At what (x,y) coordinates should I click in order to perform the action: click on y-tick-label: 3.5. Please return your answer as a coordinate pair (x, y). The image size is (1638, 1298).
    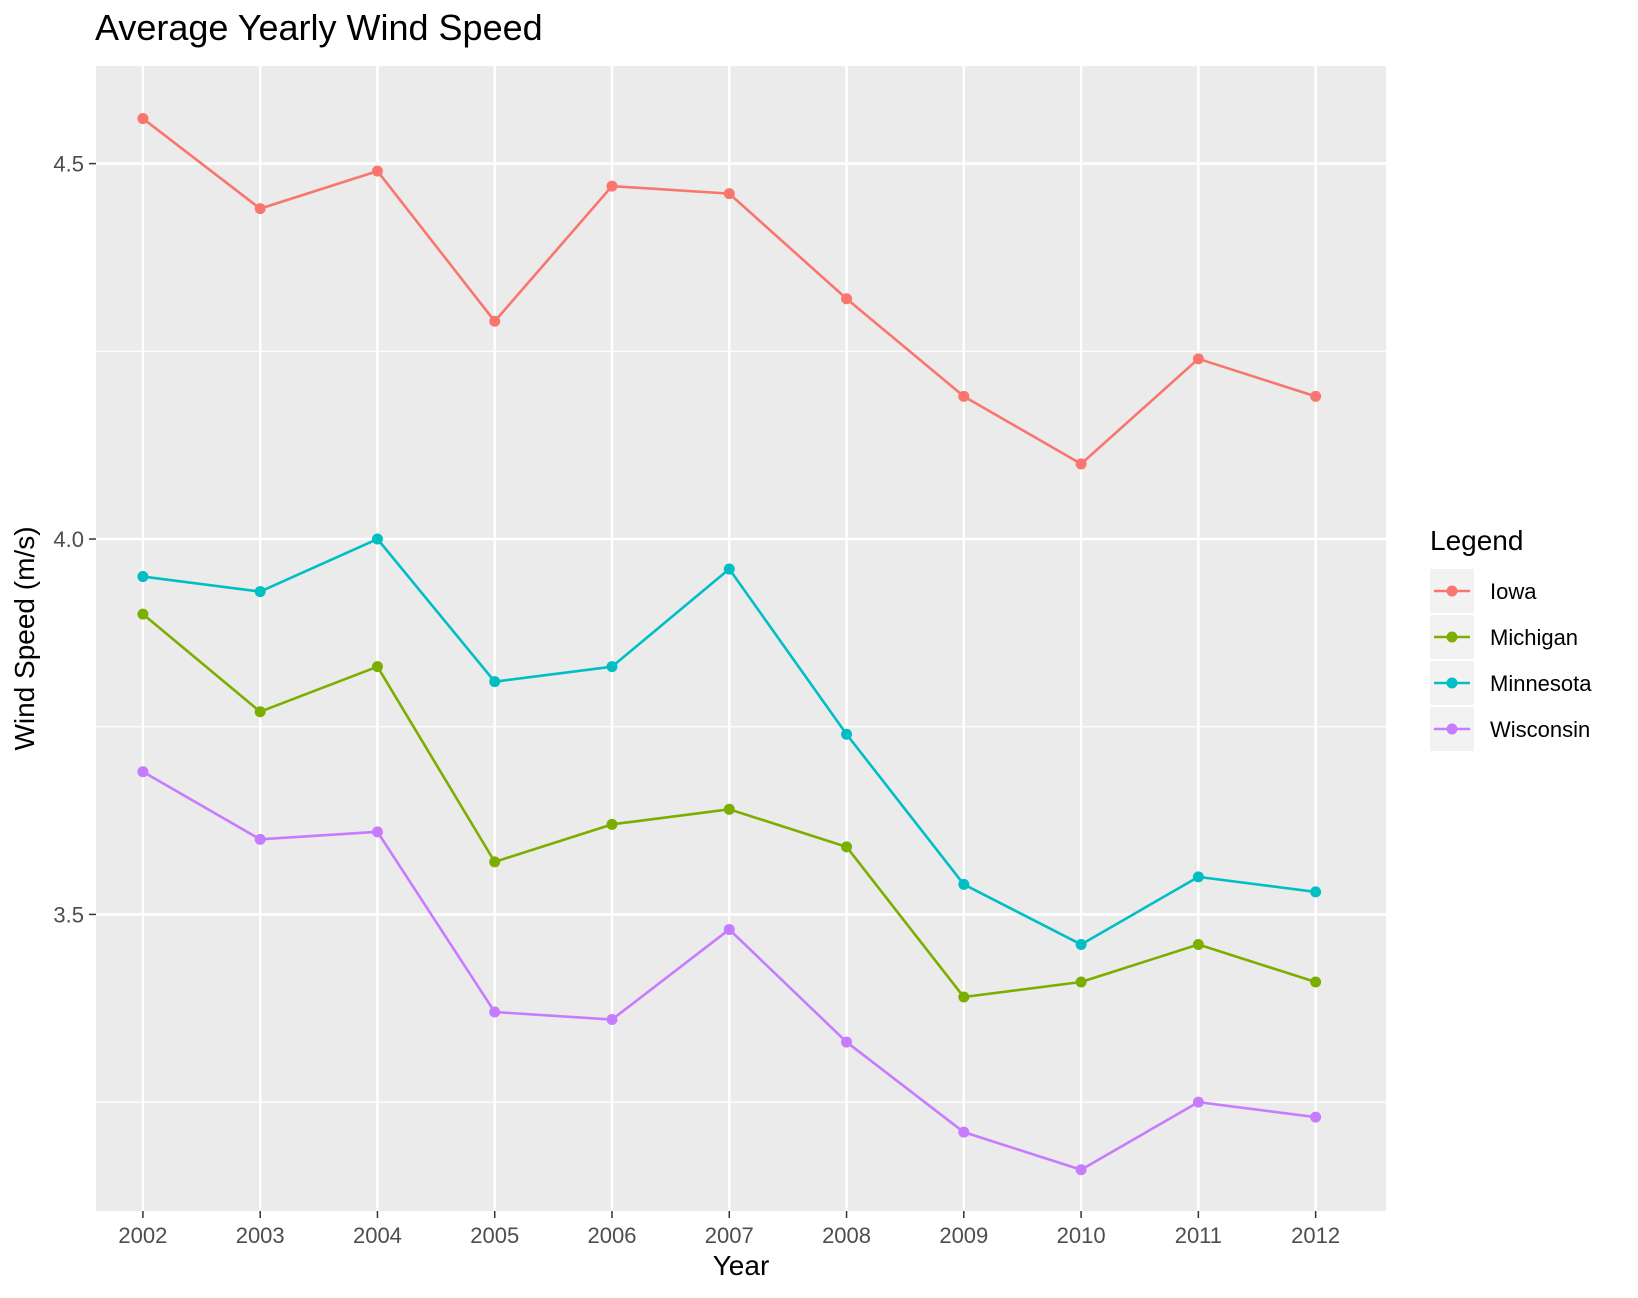
    Looking at the image, I should click on (68, 914).